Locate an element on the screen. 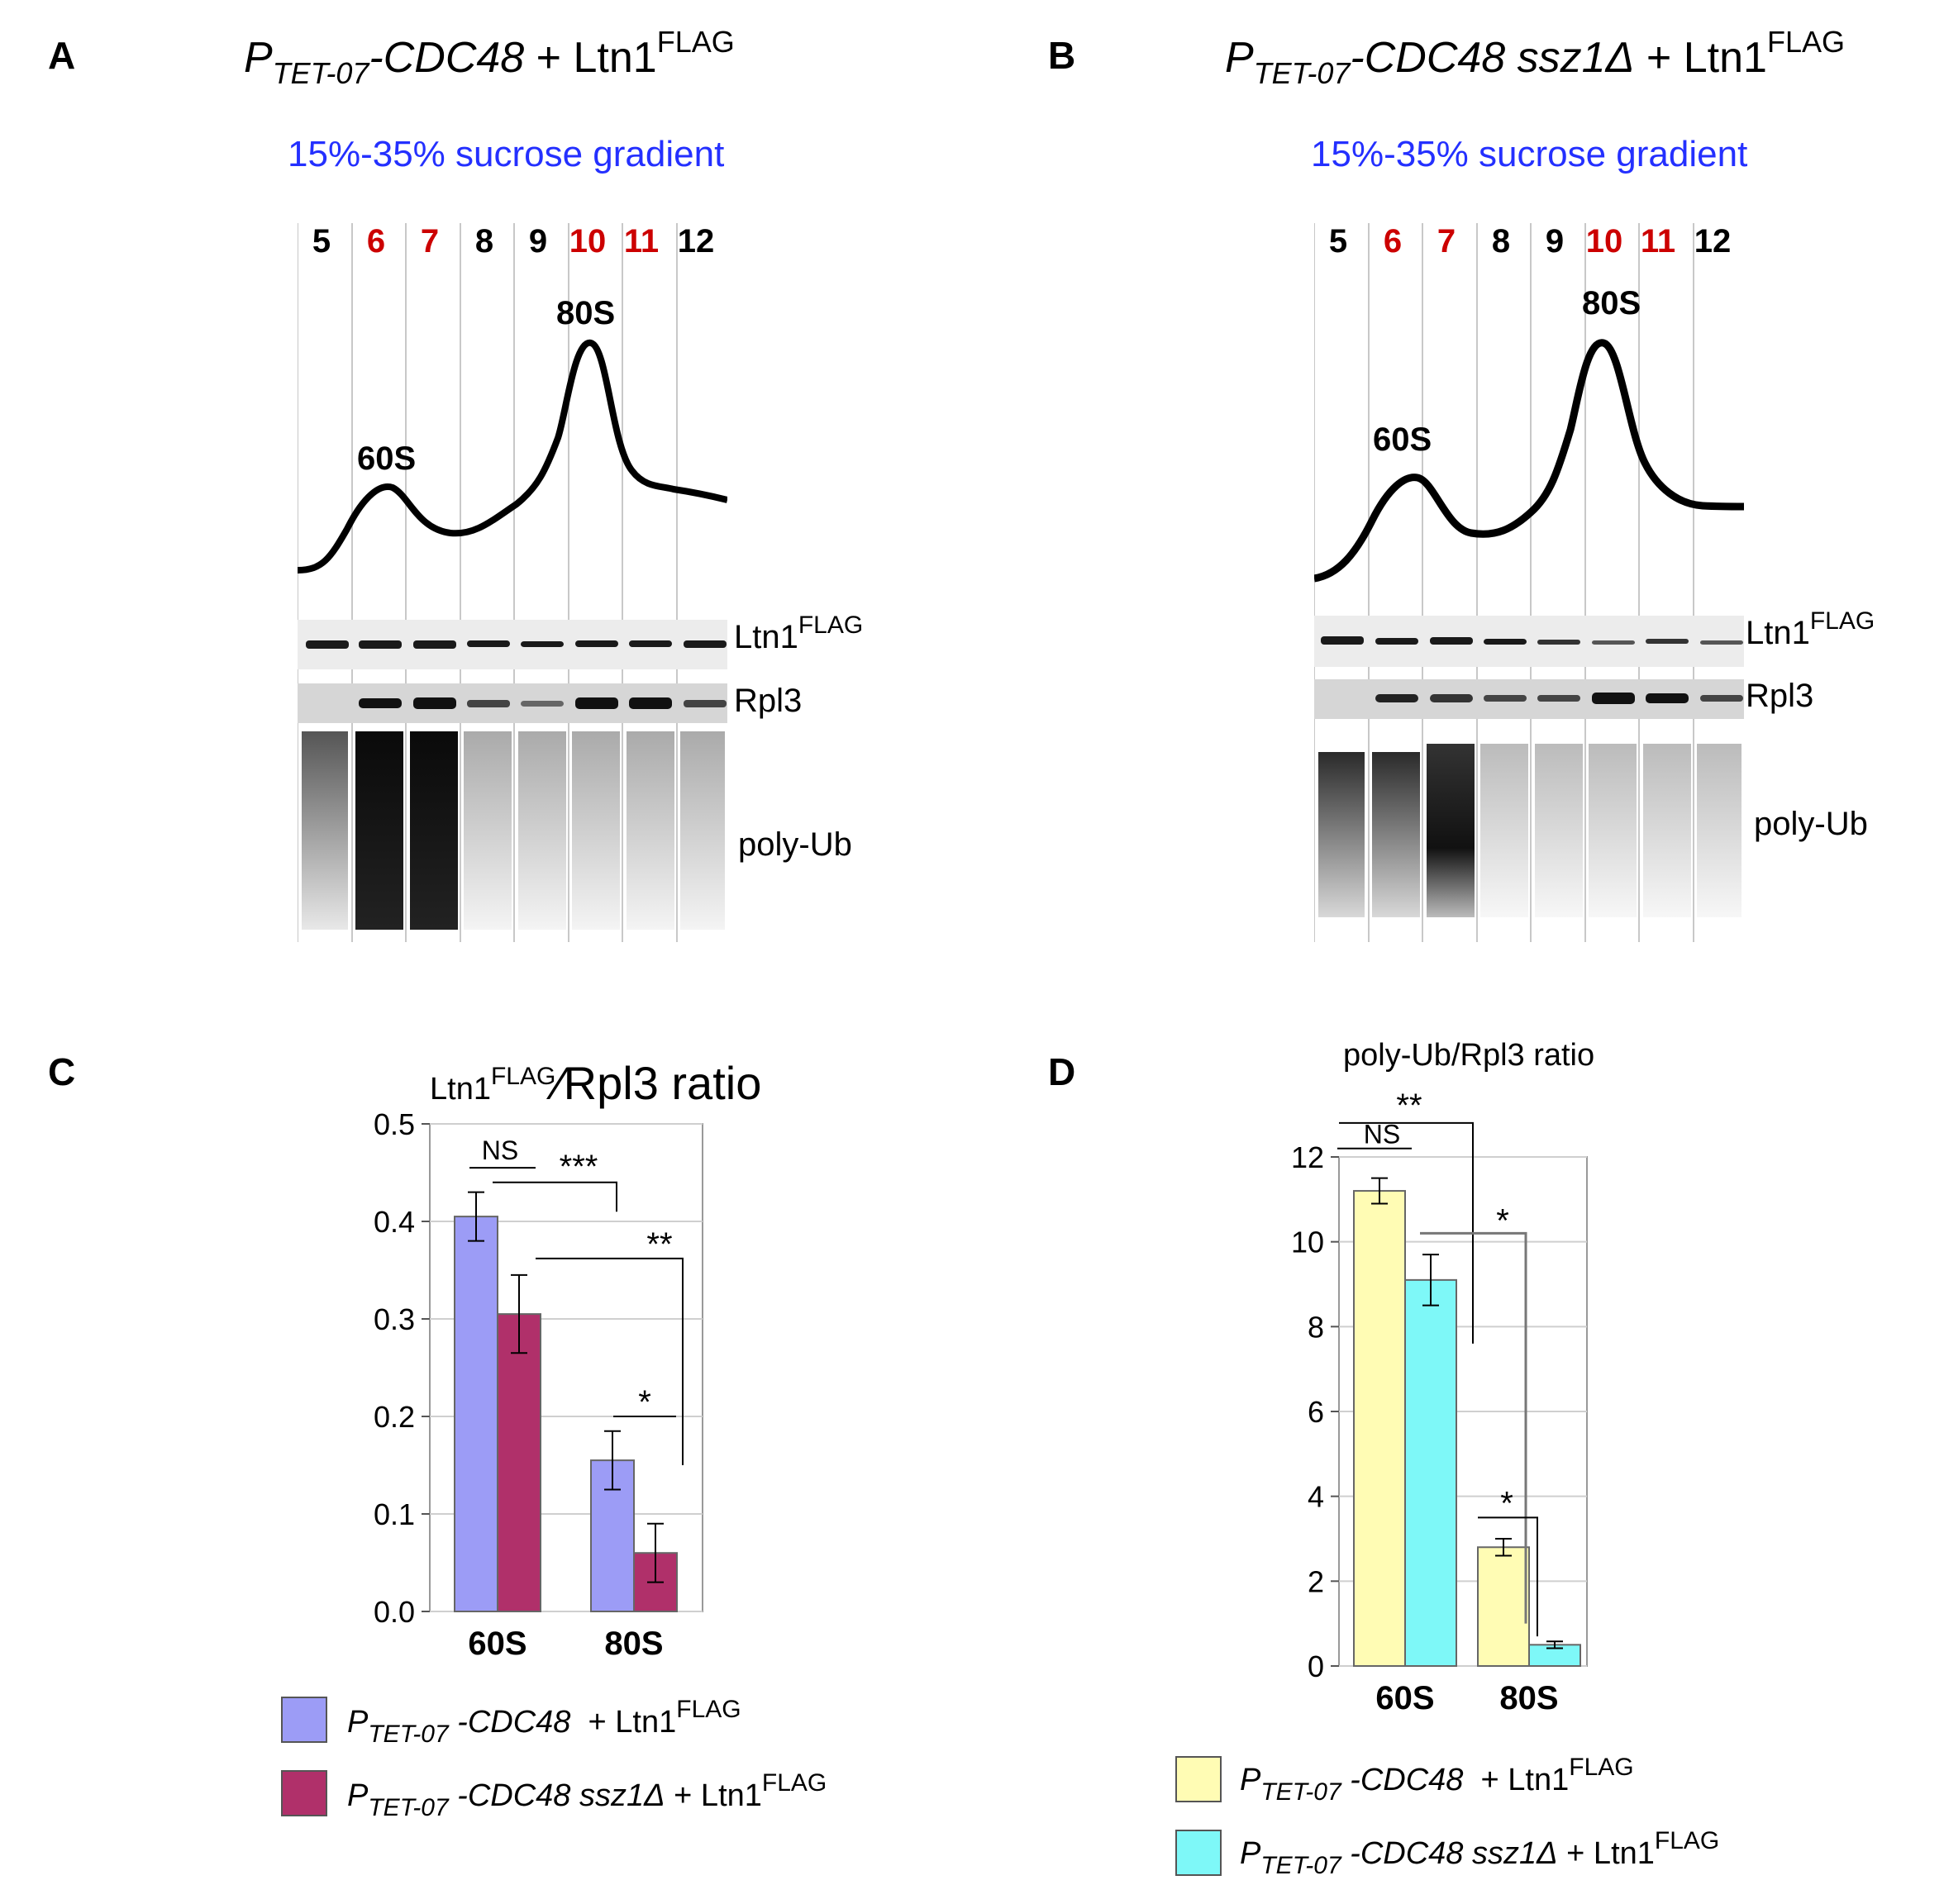  panel-b-gradient-label: 15%-35% sucrose gradient is located at coordinates (1529, 154).